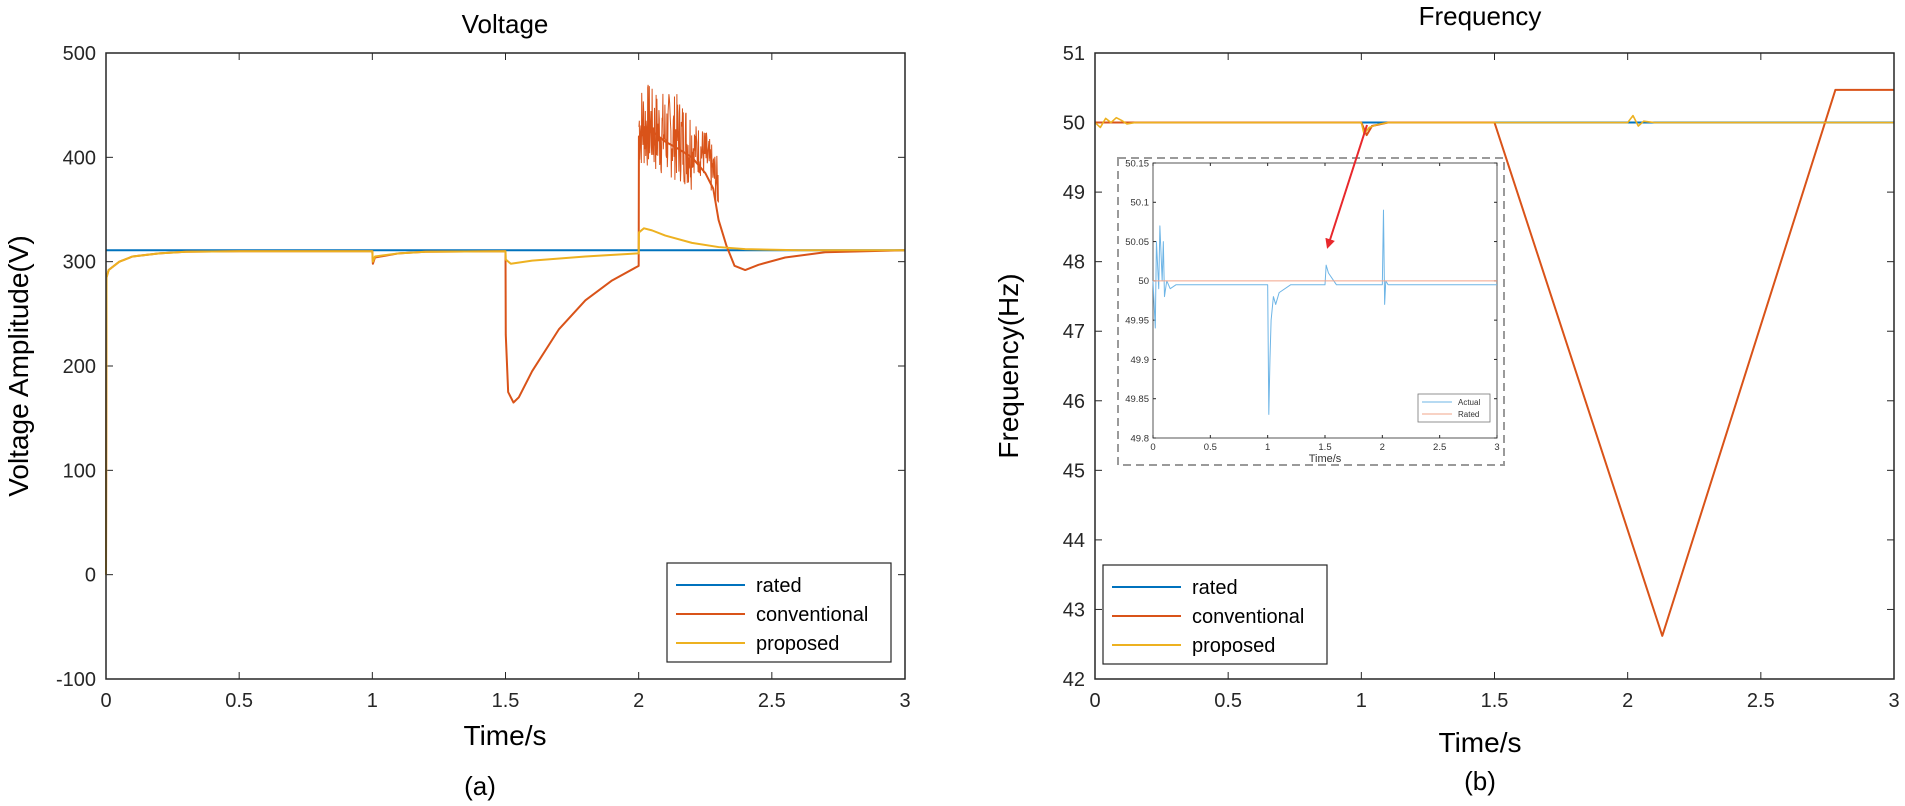  I want to click on voltage-legend: rated conventional proposed, so click(779, 612).